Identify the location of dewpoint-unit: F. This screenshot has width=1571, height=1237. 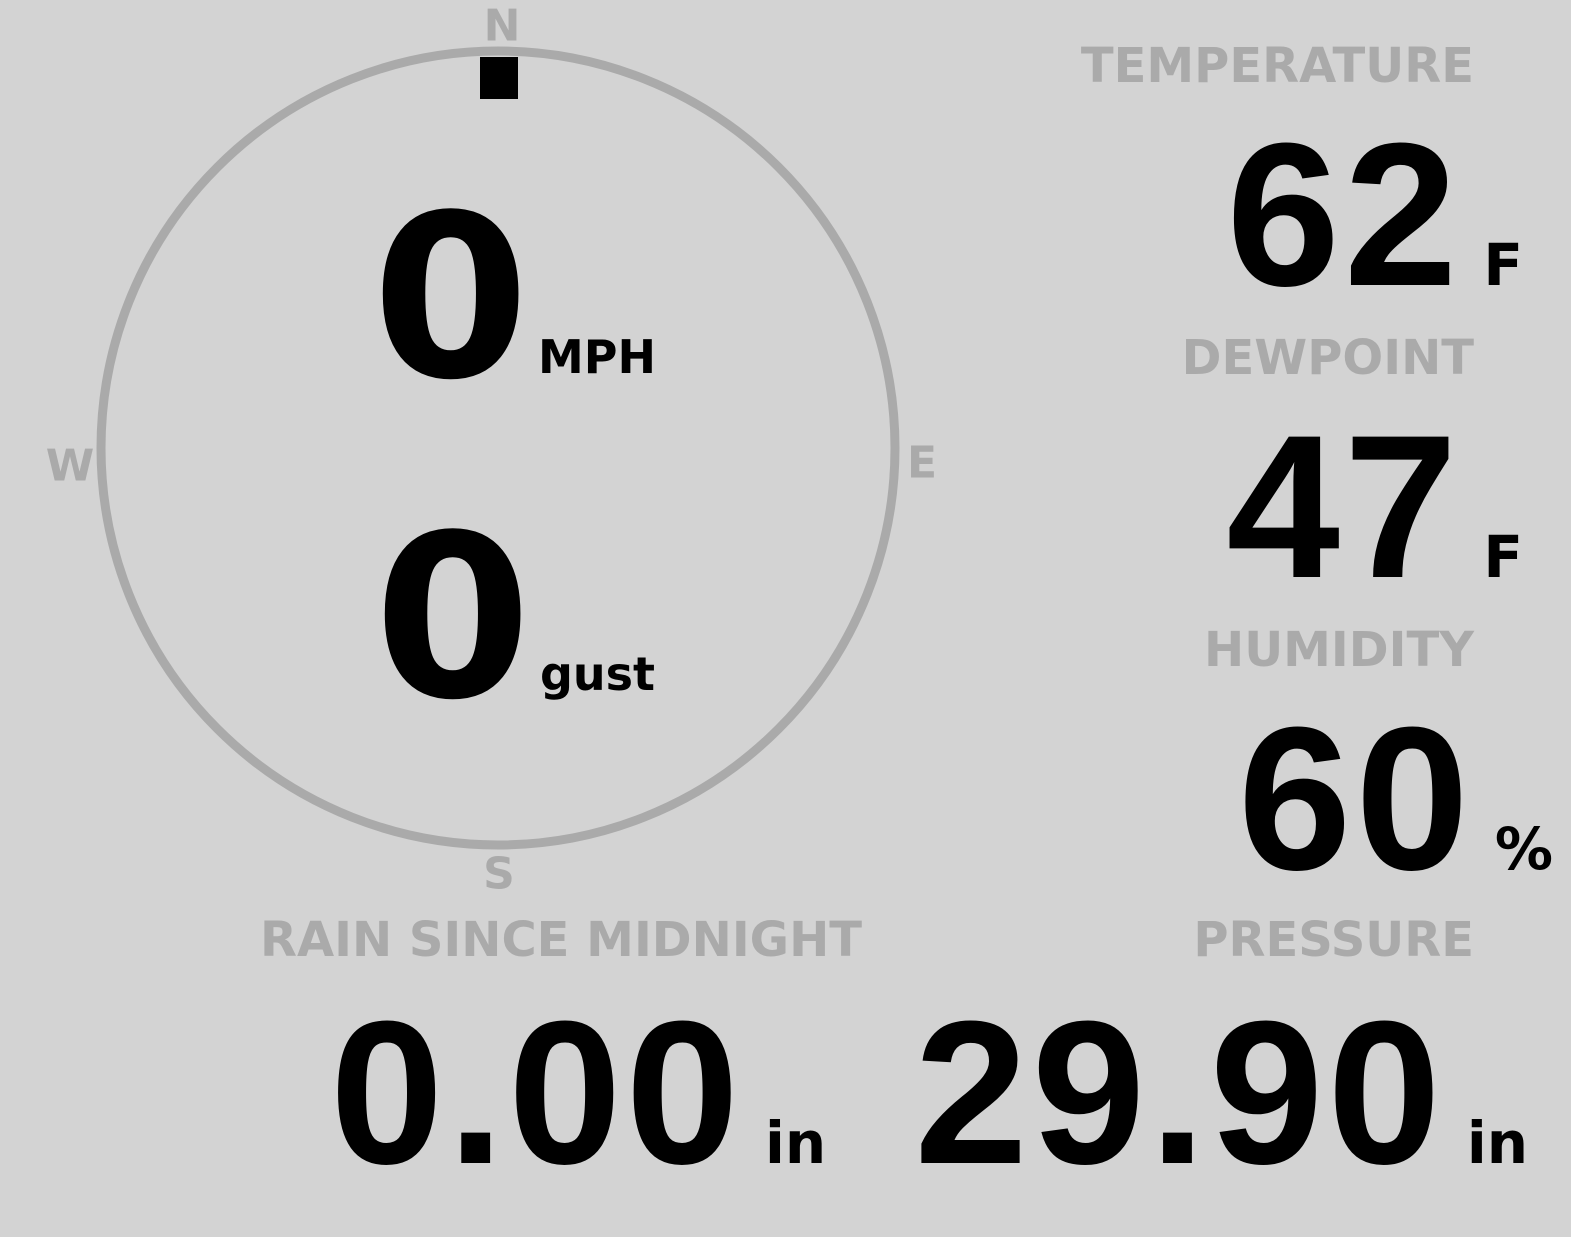
(1503, 557).